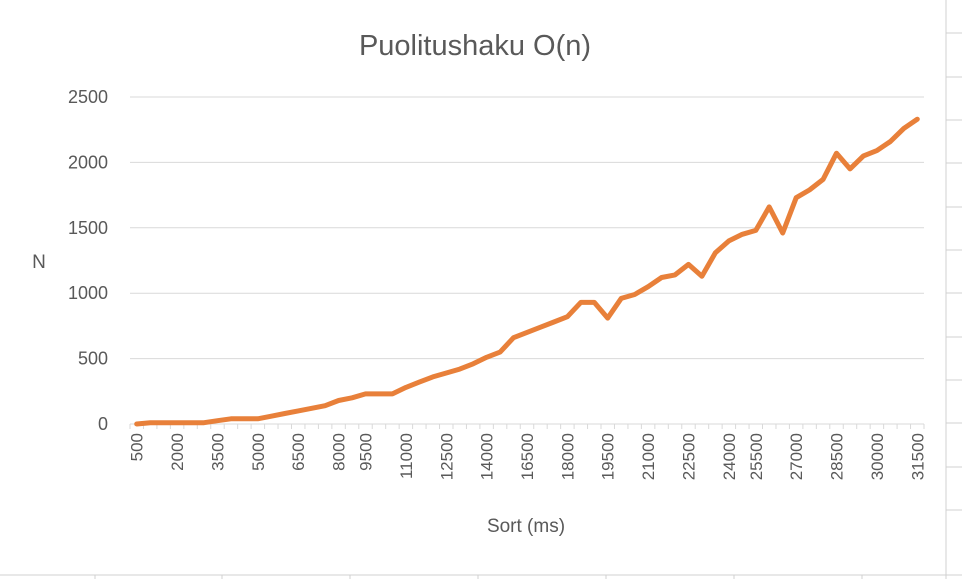 This screenshot has height=579, width=962. What do you see at coordinates (88, 228) in the screenshot?
I see `y-tick-label: 1500` at bounding box center [88, 228].